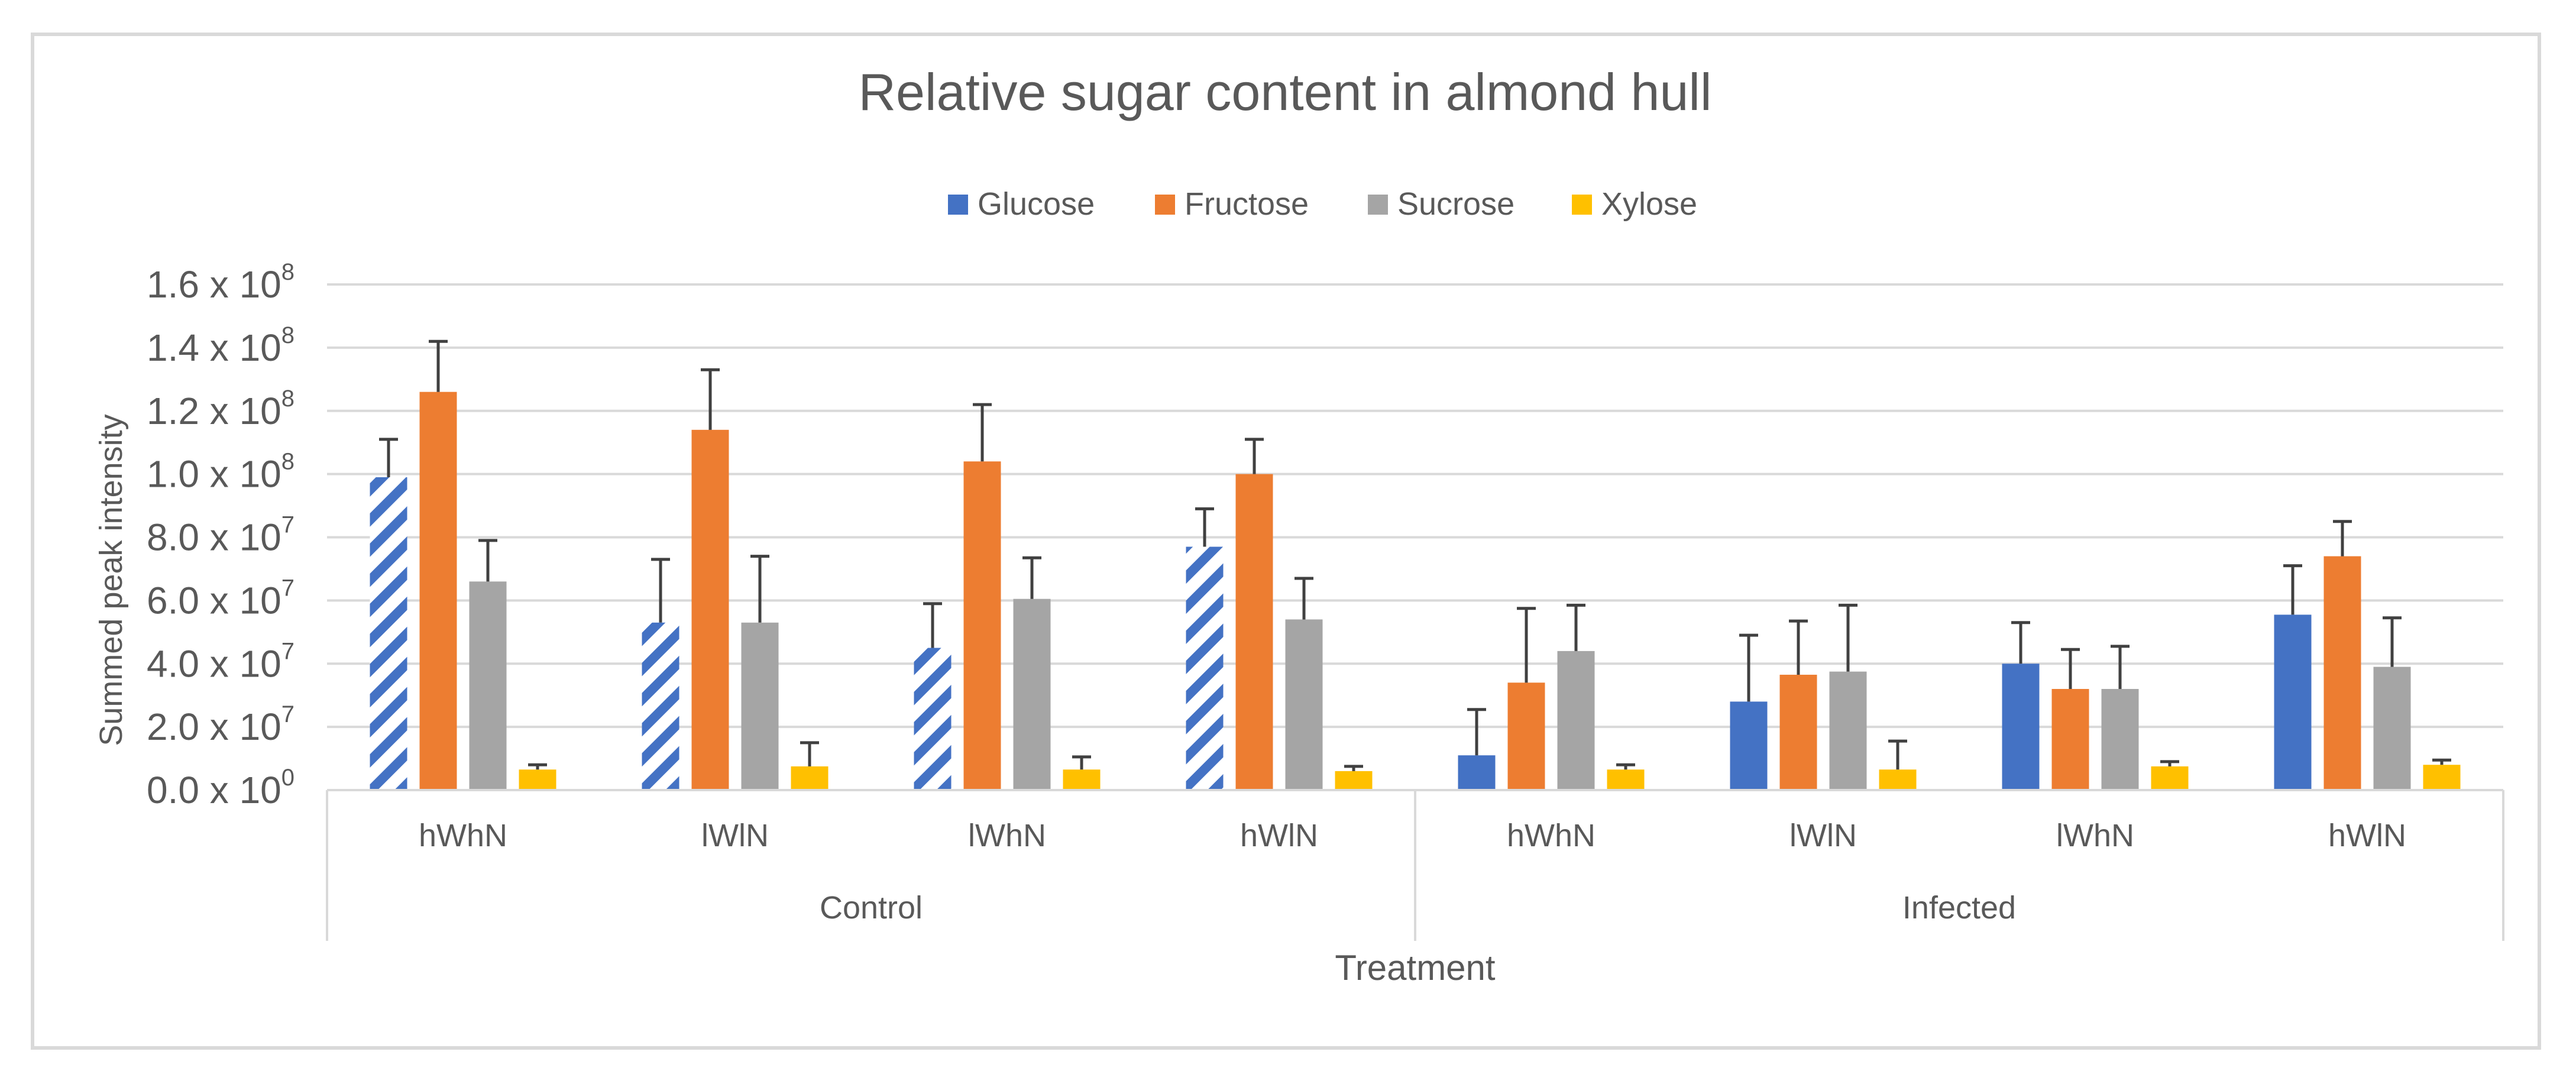 The width and height of the screenshot is (2576, 1084). Describe the element at coordinates (214, 537) in the screenshot. I see `y-tick-mantissa: 8.0 x 10` at that location.